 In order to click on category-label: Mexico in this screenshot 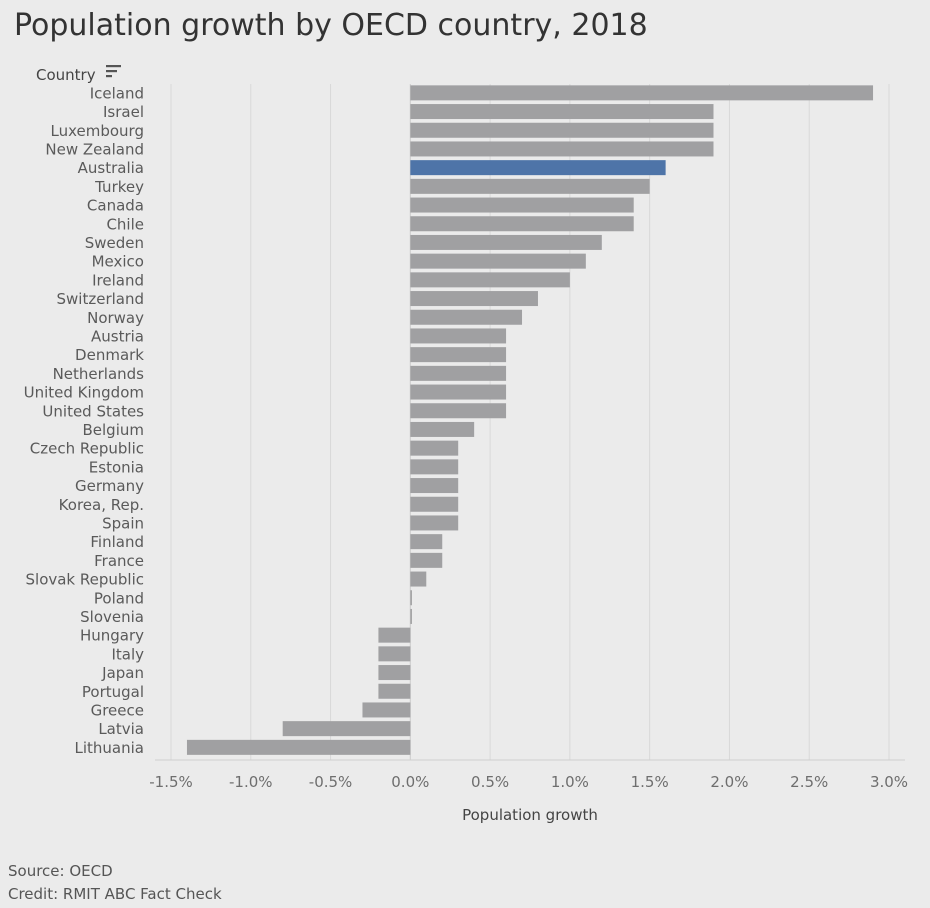, I will do `click(118, 262)`.